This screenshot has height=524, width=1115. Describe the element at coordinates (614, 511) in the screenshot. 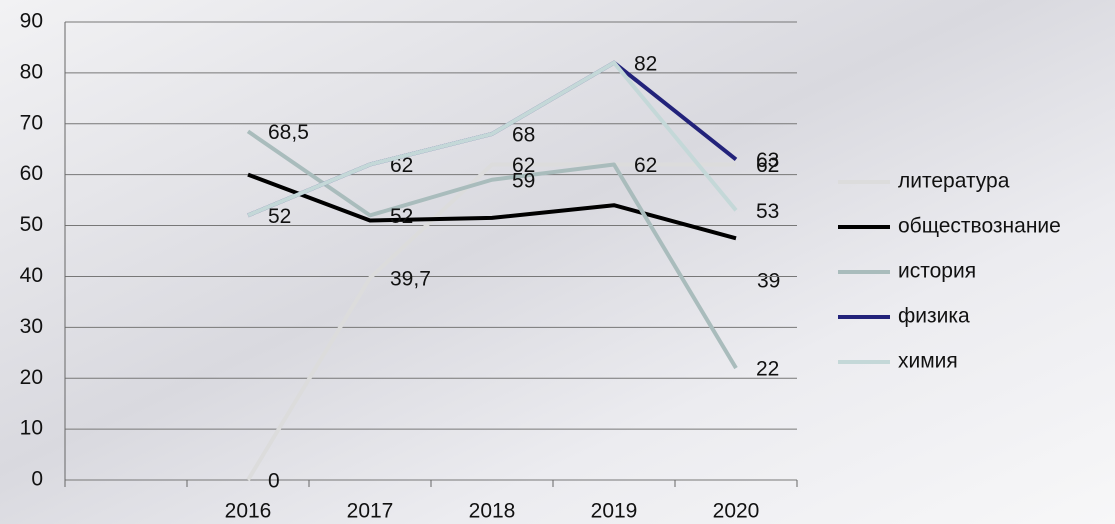

I see `x-tick-label: 2019` at that location.